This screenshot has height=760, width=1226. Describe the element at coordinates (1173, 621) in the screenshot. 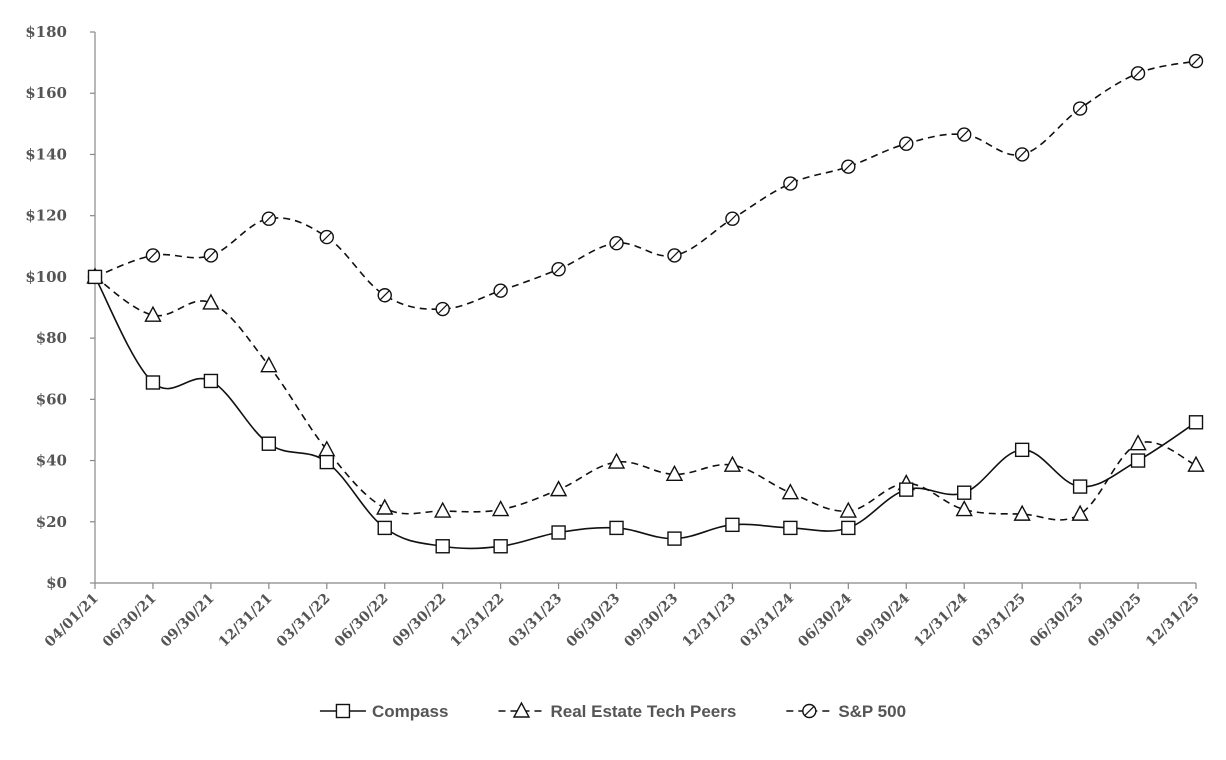

I see `x-tick-label: 12/31/25` at that location.